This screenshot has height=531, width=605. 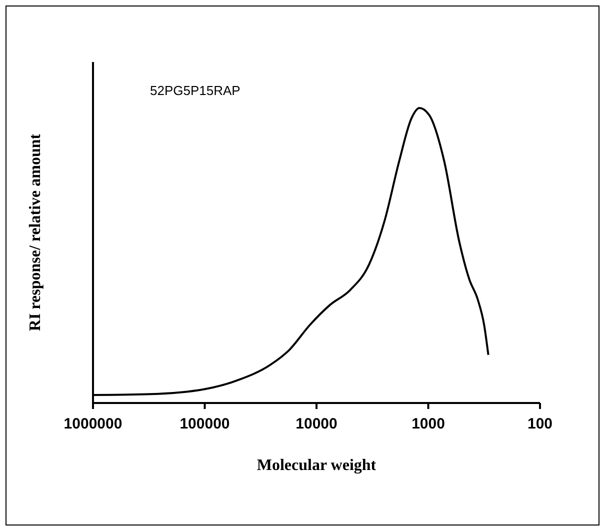 I want to click on text: 52PG5P15RAP, so click(x=195, y=90).